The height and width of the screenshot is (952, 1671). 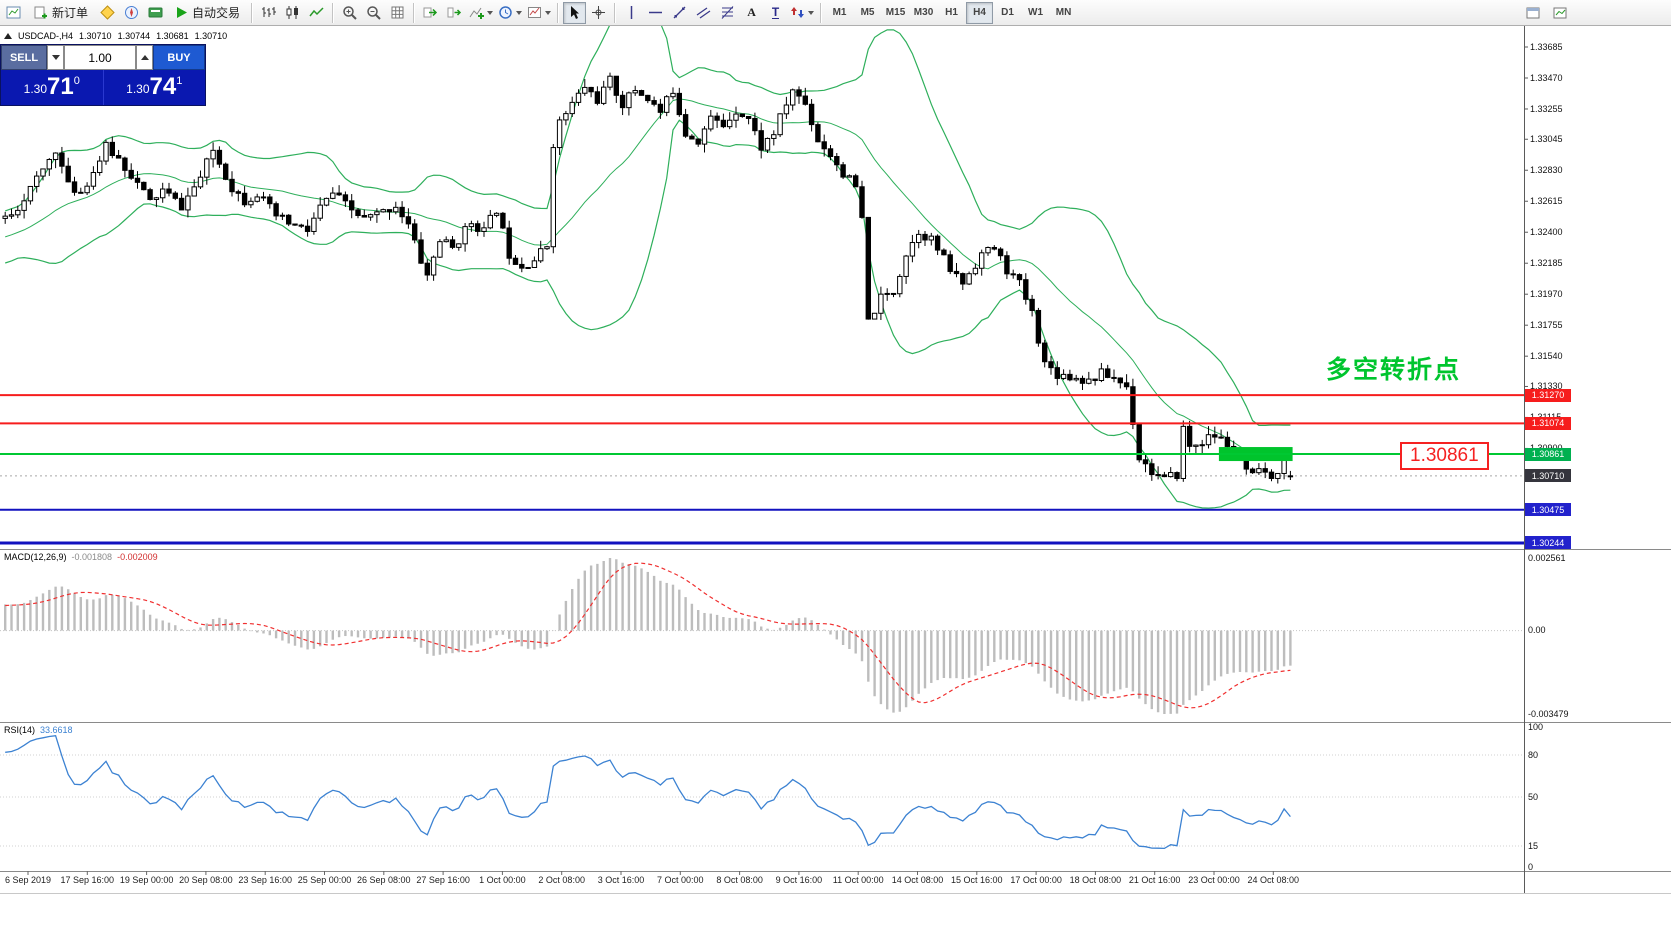 What do you see at coordinates (207, 13) in the screenshot?
I see `auto-trading-button: 自动交易` at bounding box center [207, 13].